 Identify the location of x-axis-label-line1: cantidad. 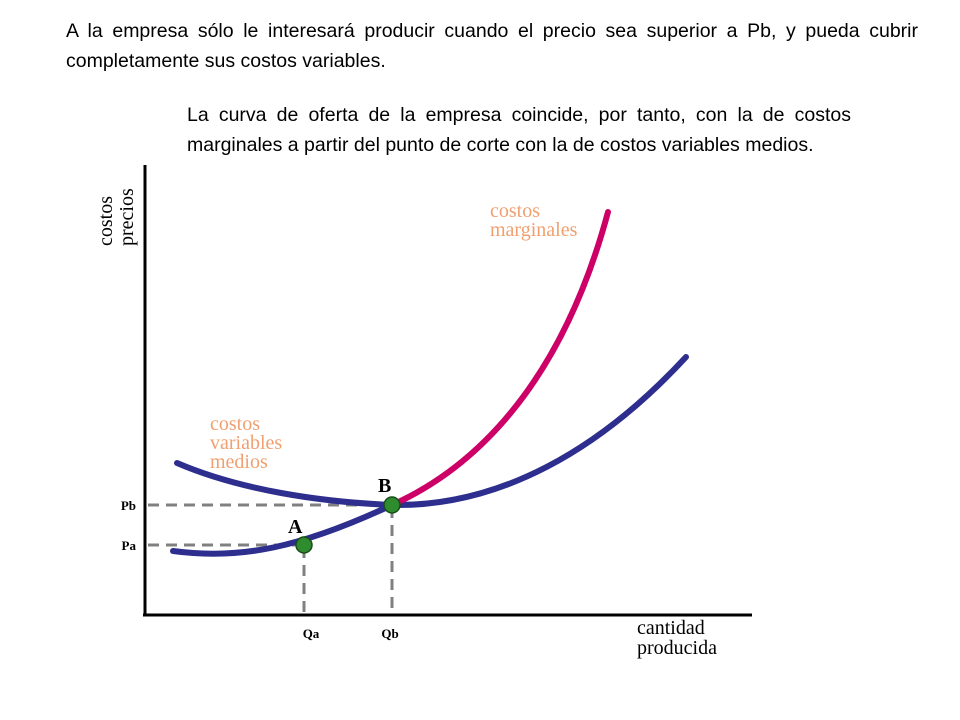
(671, 628).